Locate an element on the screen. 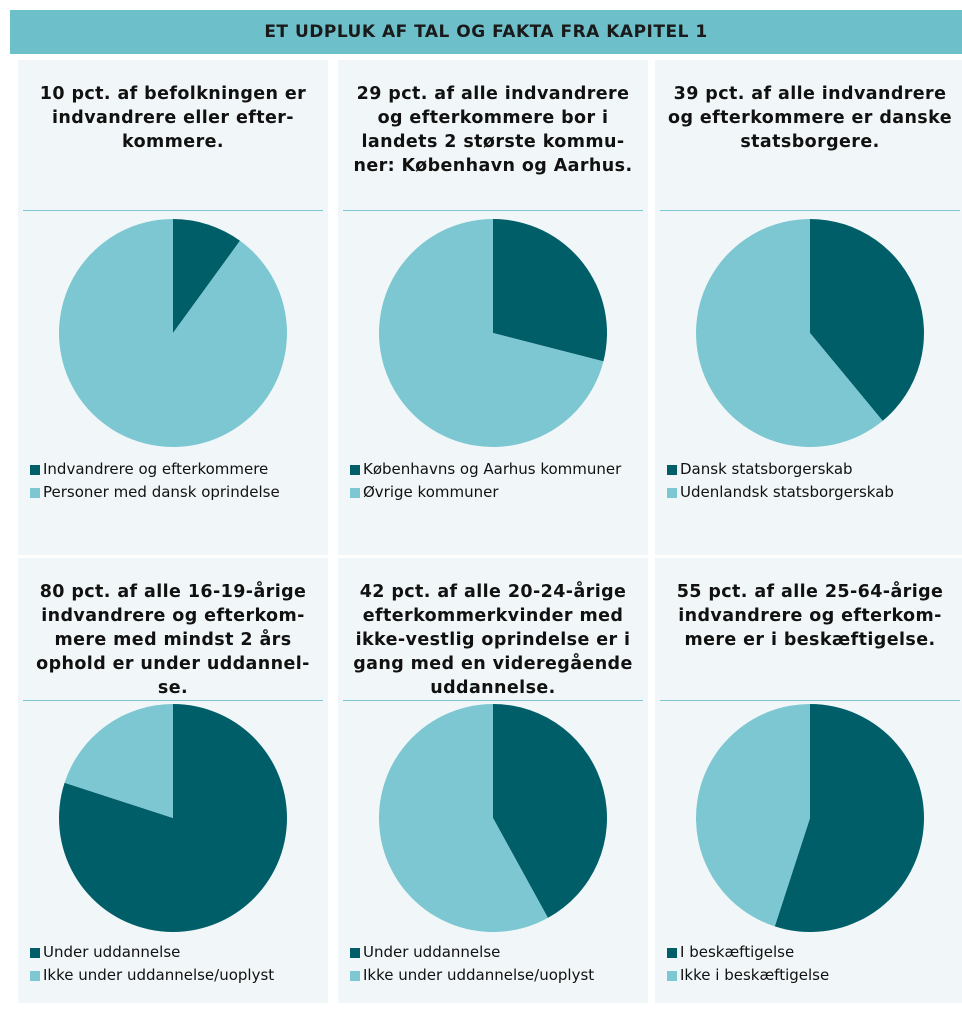 The width and height of the screenshot is (962, 1012). legend-item: Øvrige kommuner is located at coordinates (497, 492).